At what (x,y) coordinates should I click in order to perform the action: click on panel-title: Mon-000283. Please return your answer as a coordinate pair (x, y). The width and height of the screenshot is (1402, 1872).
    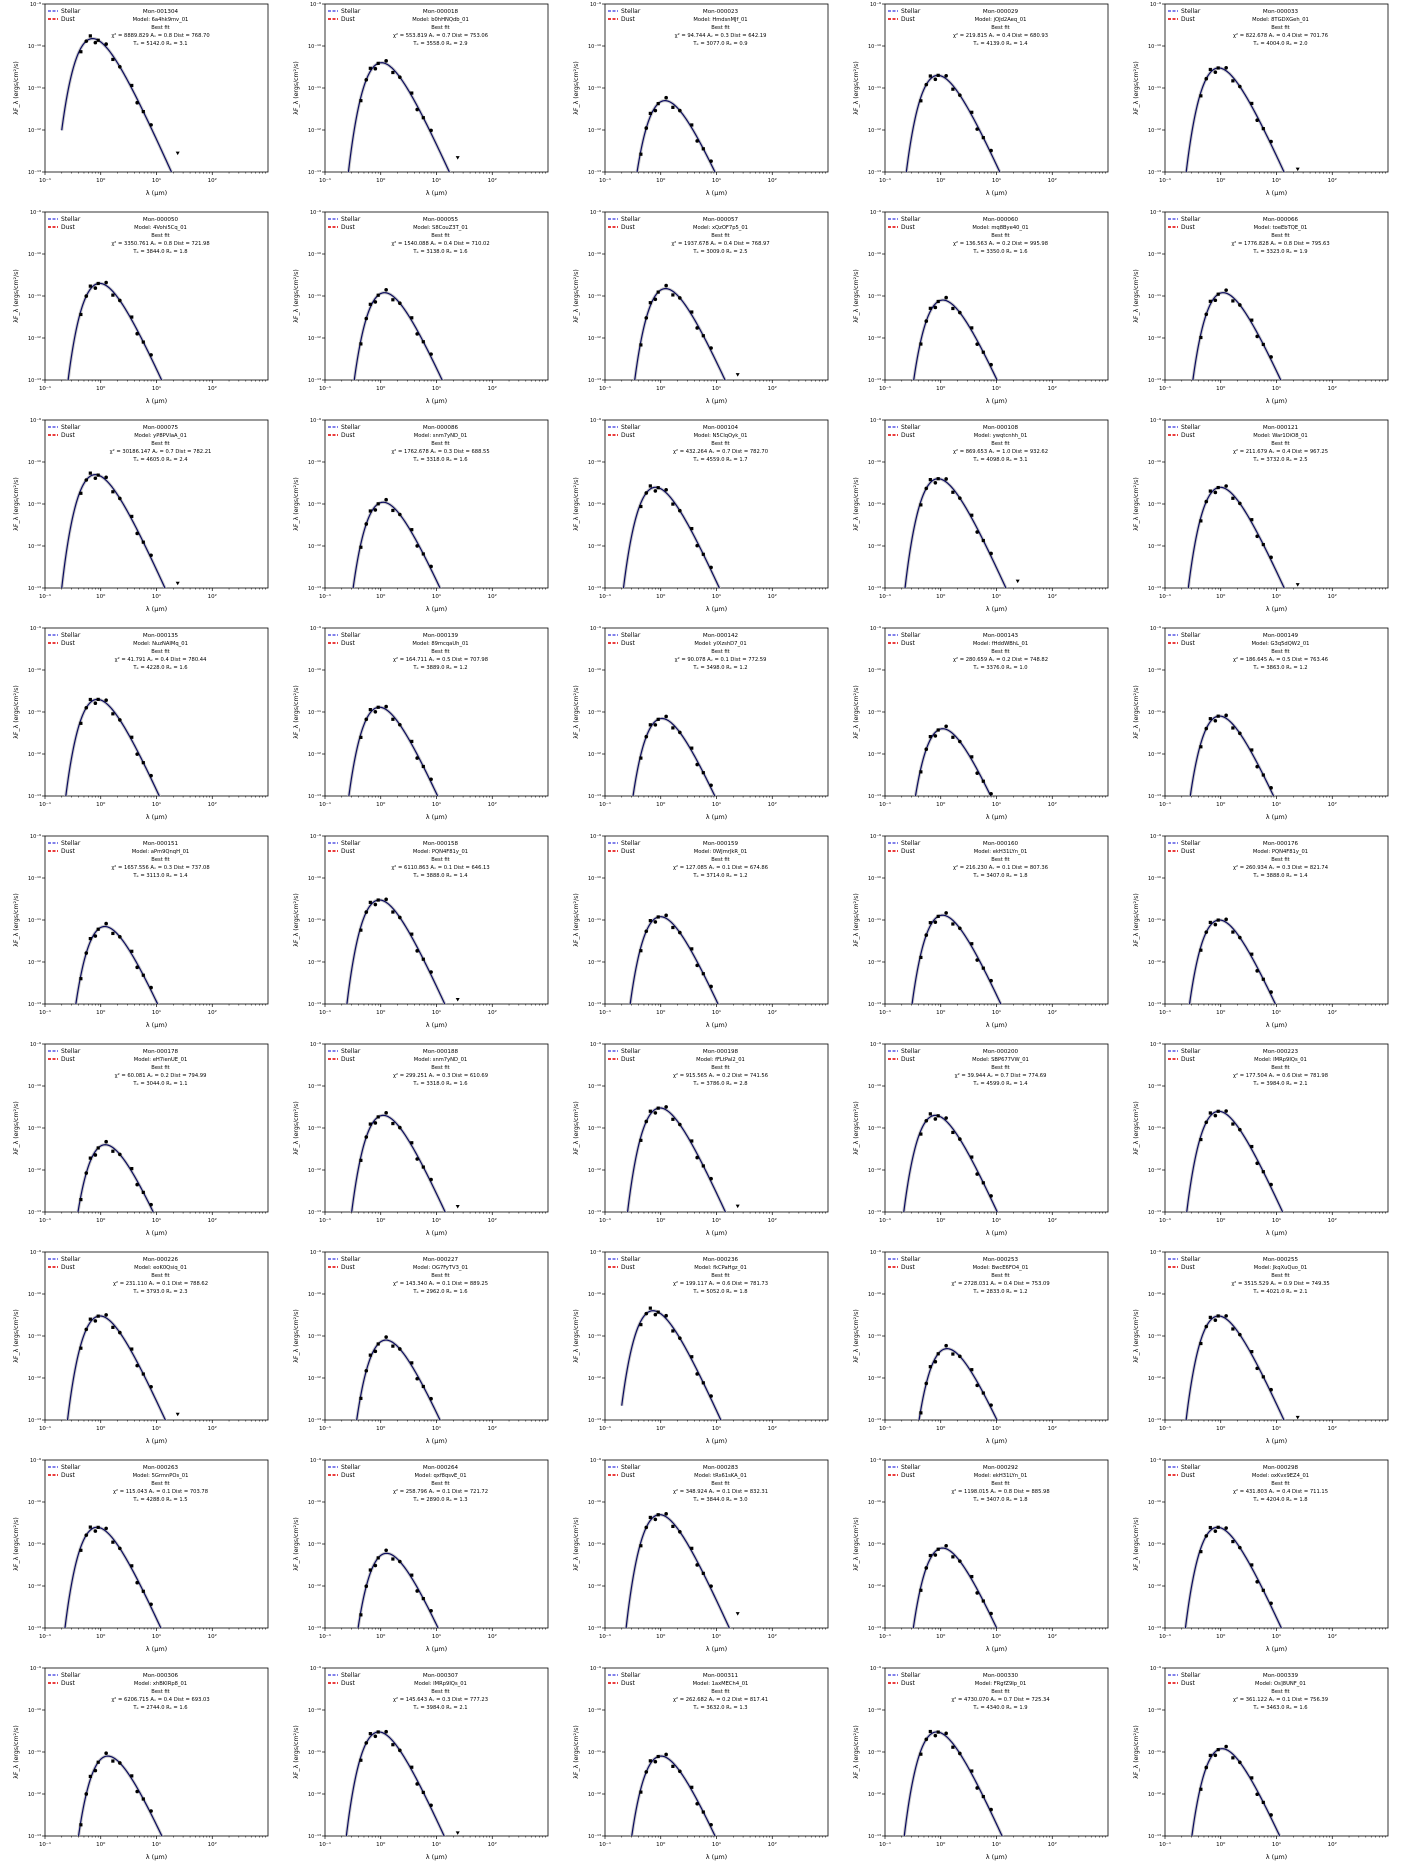
    Looking at the image, I should click on (721, 1468).